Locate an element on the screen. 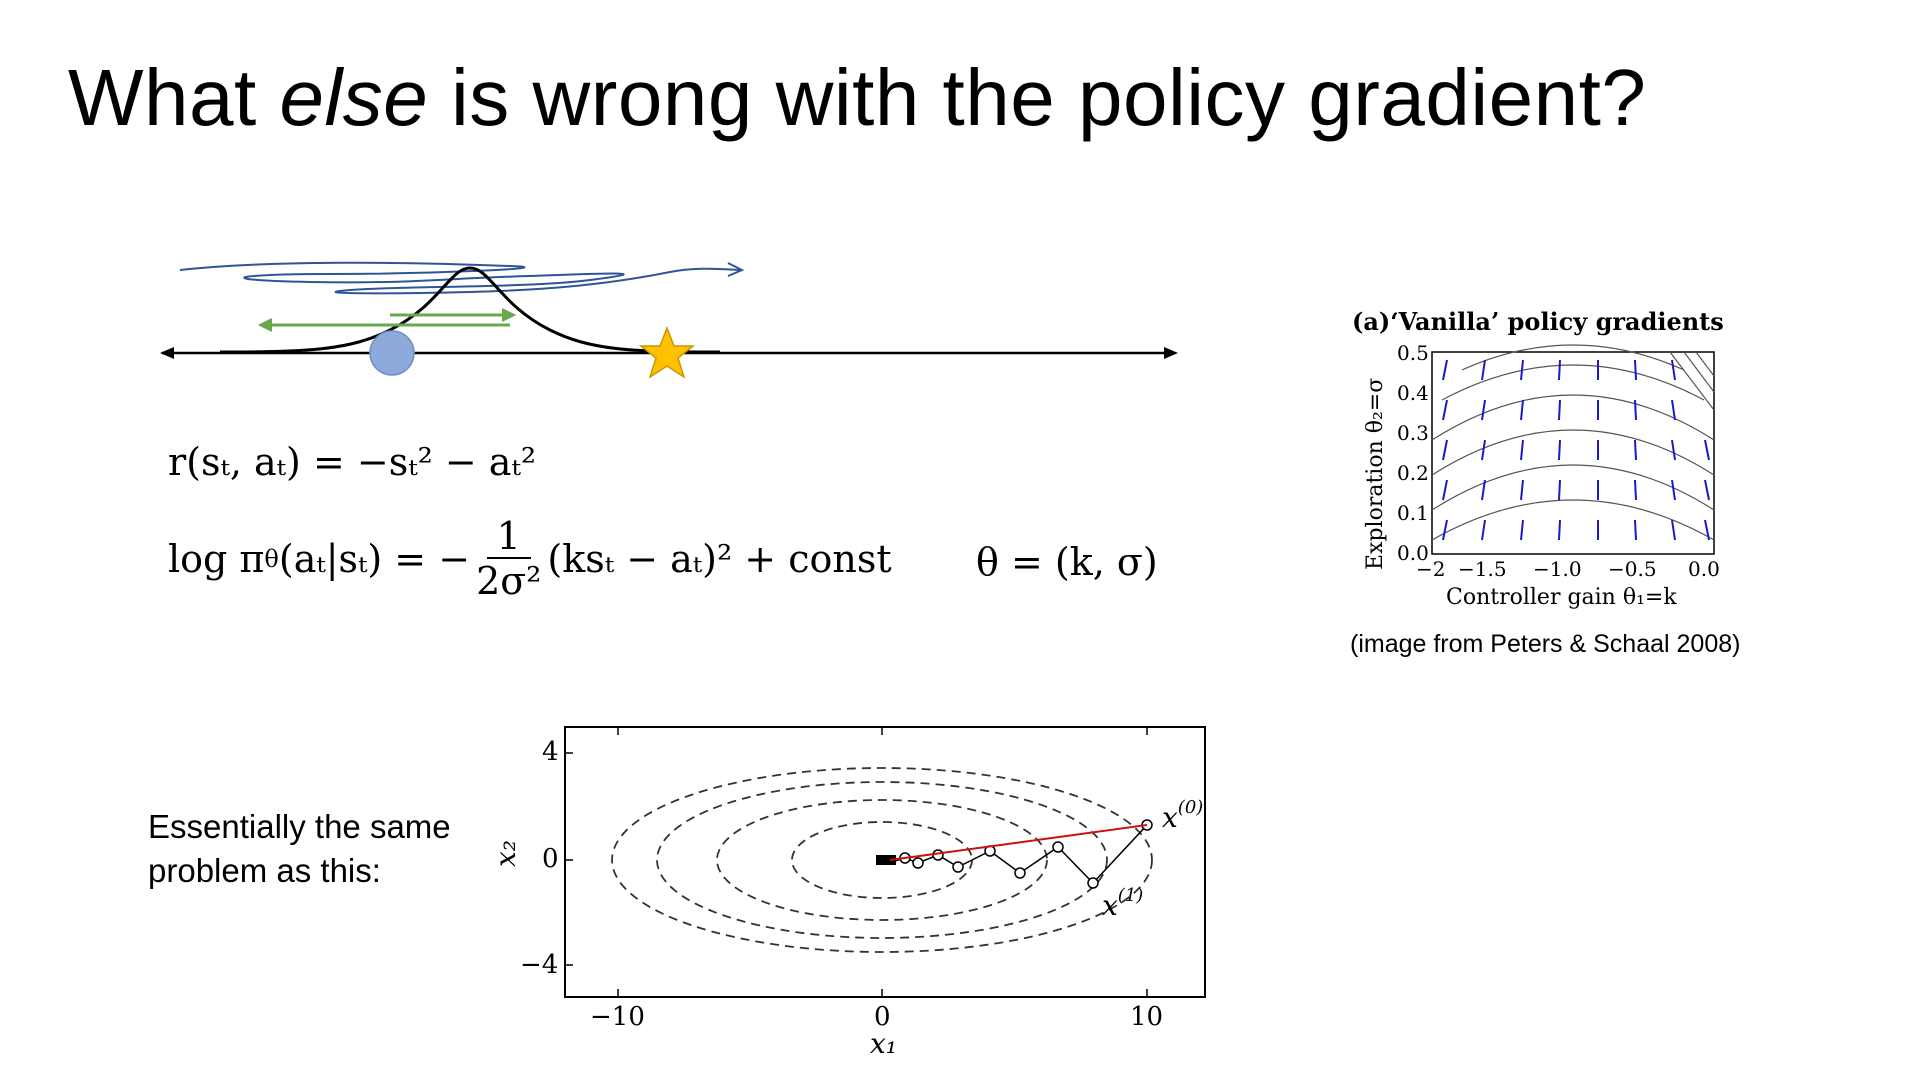 This screenshot has height=1080, width=1920. vanilla-arrow-field is located at coordinates (1576, 450).